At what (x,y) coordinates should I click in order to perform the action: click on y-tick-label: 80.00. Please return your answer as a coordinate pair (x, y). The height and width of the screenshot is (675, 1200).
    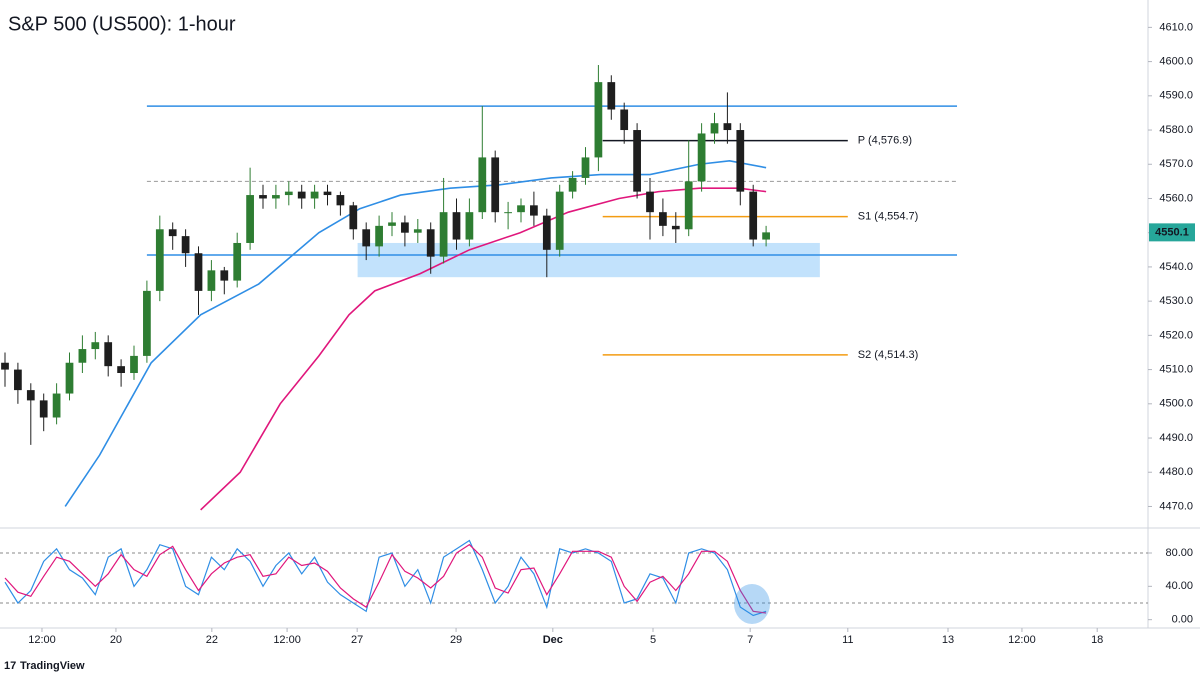
    Looking at the image, I should click on (1179, 553).